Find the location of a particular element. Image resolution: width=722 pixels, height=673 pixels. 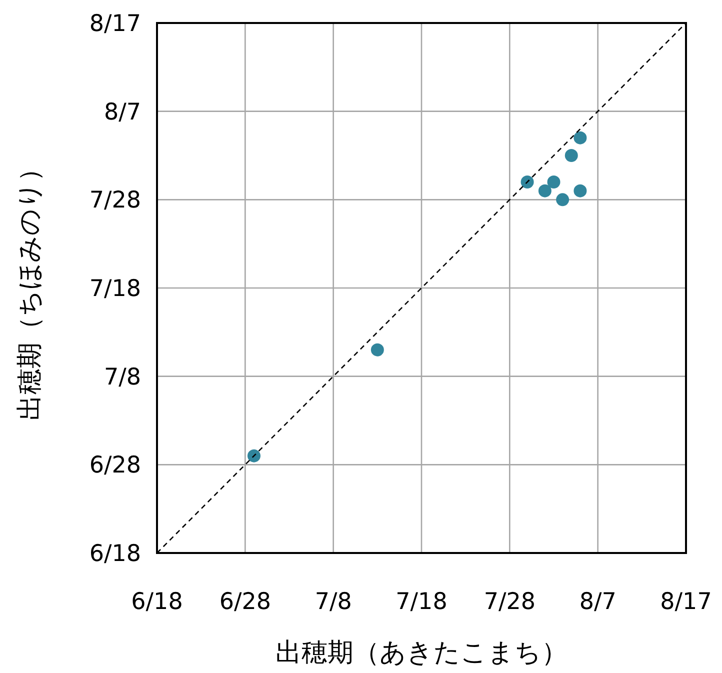

y-axis-title: 出穂期（ちほみのり） is located at coordinates (30, 288).